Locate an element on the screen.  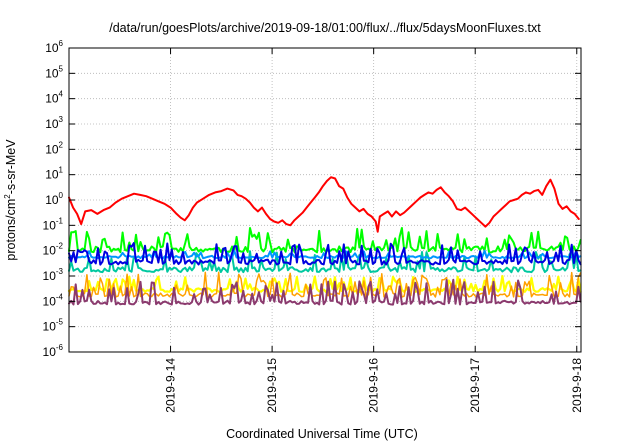
y-tick-exponent: -6 is located at coordinates (60, 347).